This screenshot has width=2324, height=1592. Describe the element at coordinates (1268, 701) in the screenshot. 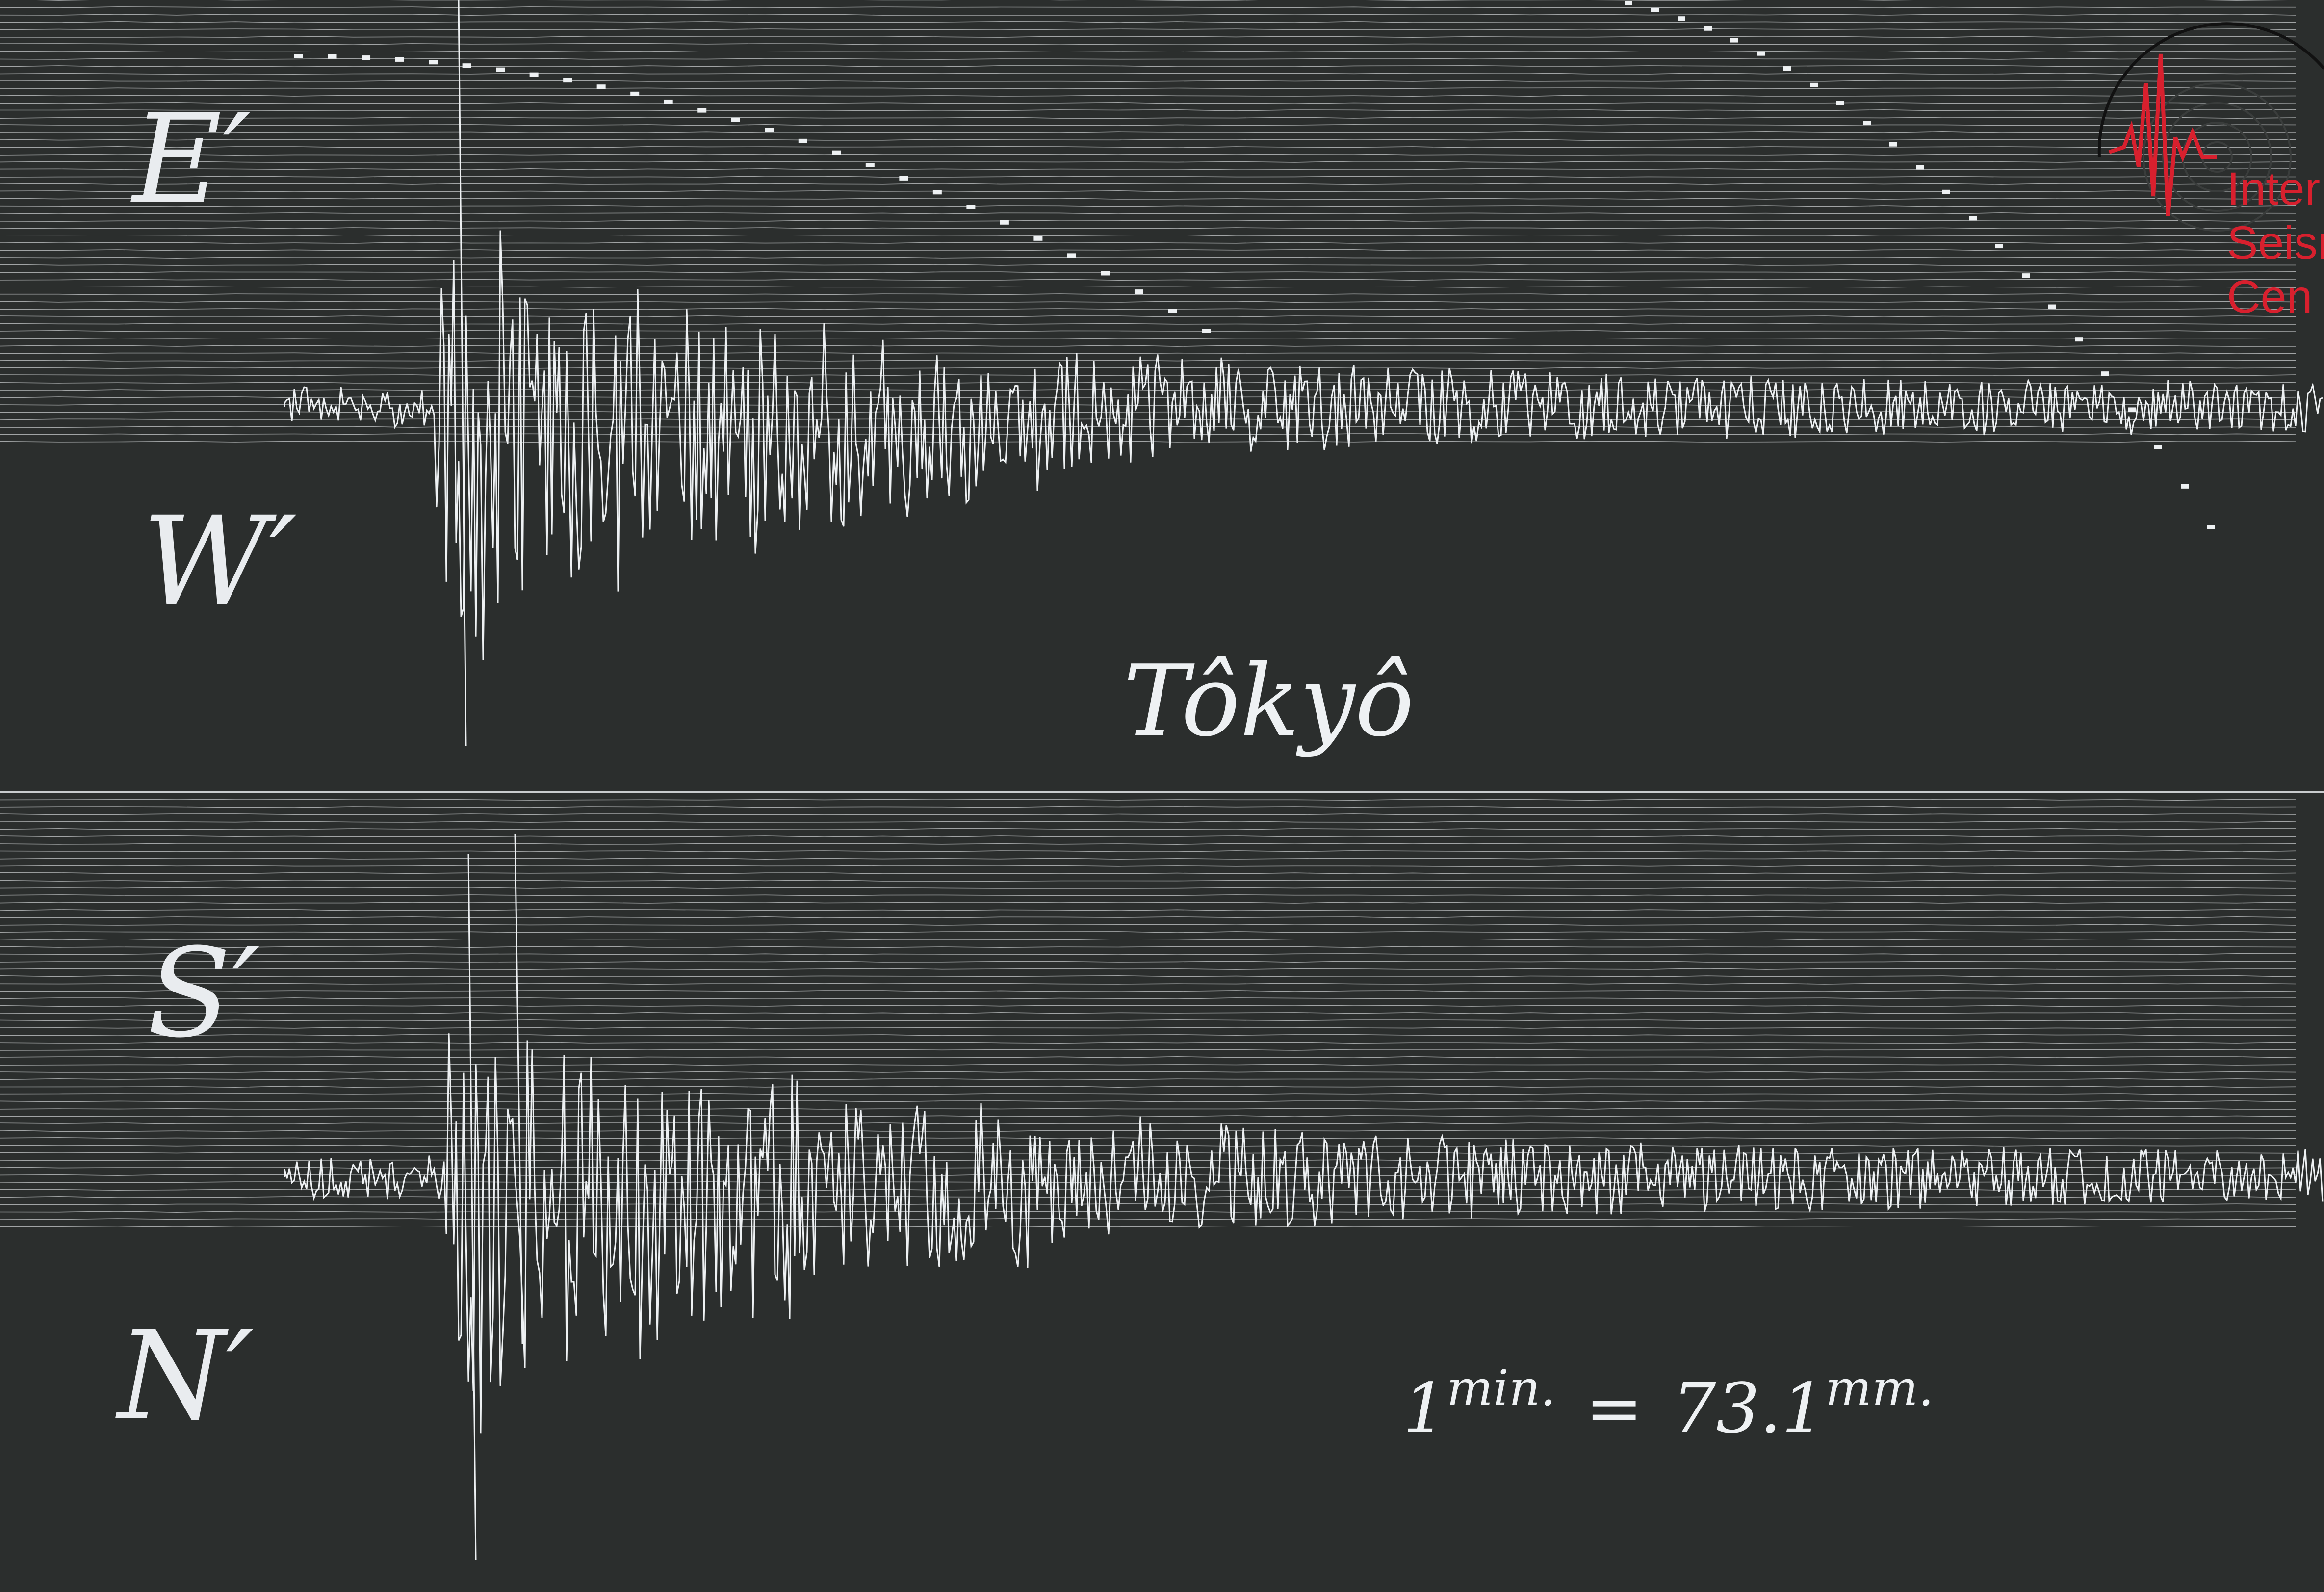

I see `station-name: Tôkyô` at that location.